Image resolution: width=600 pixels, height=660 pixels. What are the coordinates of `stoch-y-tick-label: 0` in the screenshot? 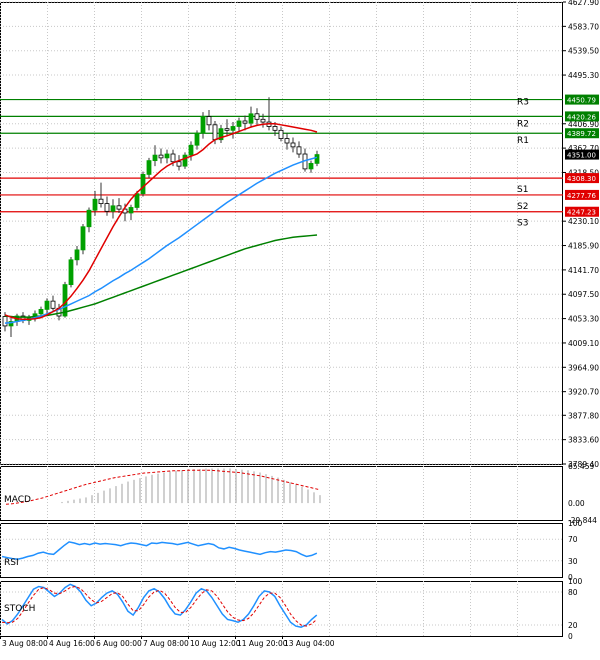 It's located at (570, 636).